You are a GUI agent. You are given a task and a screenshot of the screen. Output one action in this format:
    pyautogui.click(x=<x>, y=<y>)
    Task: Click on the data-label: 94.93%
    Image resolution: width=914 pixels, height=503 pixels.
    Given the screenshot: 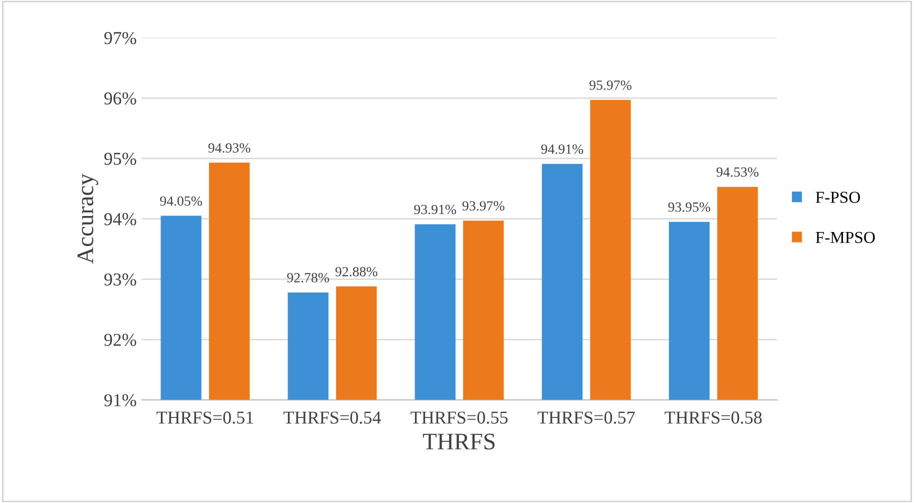 What is the action you would take?
    pyautogui.click(x=229, y=148)
    